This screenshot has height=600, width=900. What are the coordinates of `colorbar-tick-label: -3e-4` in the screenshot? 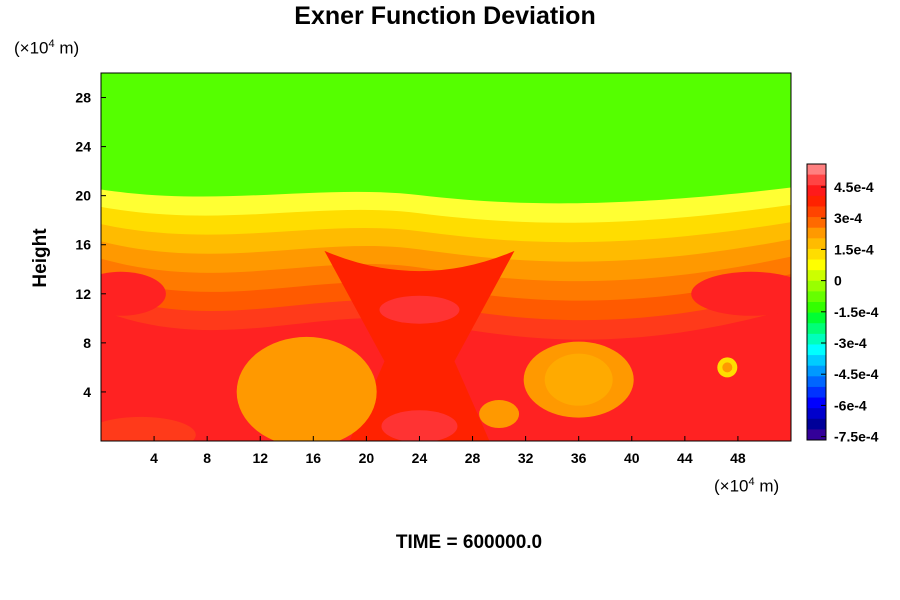 It's located at (850, 343).